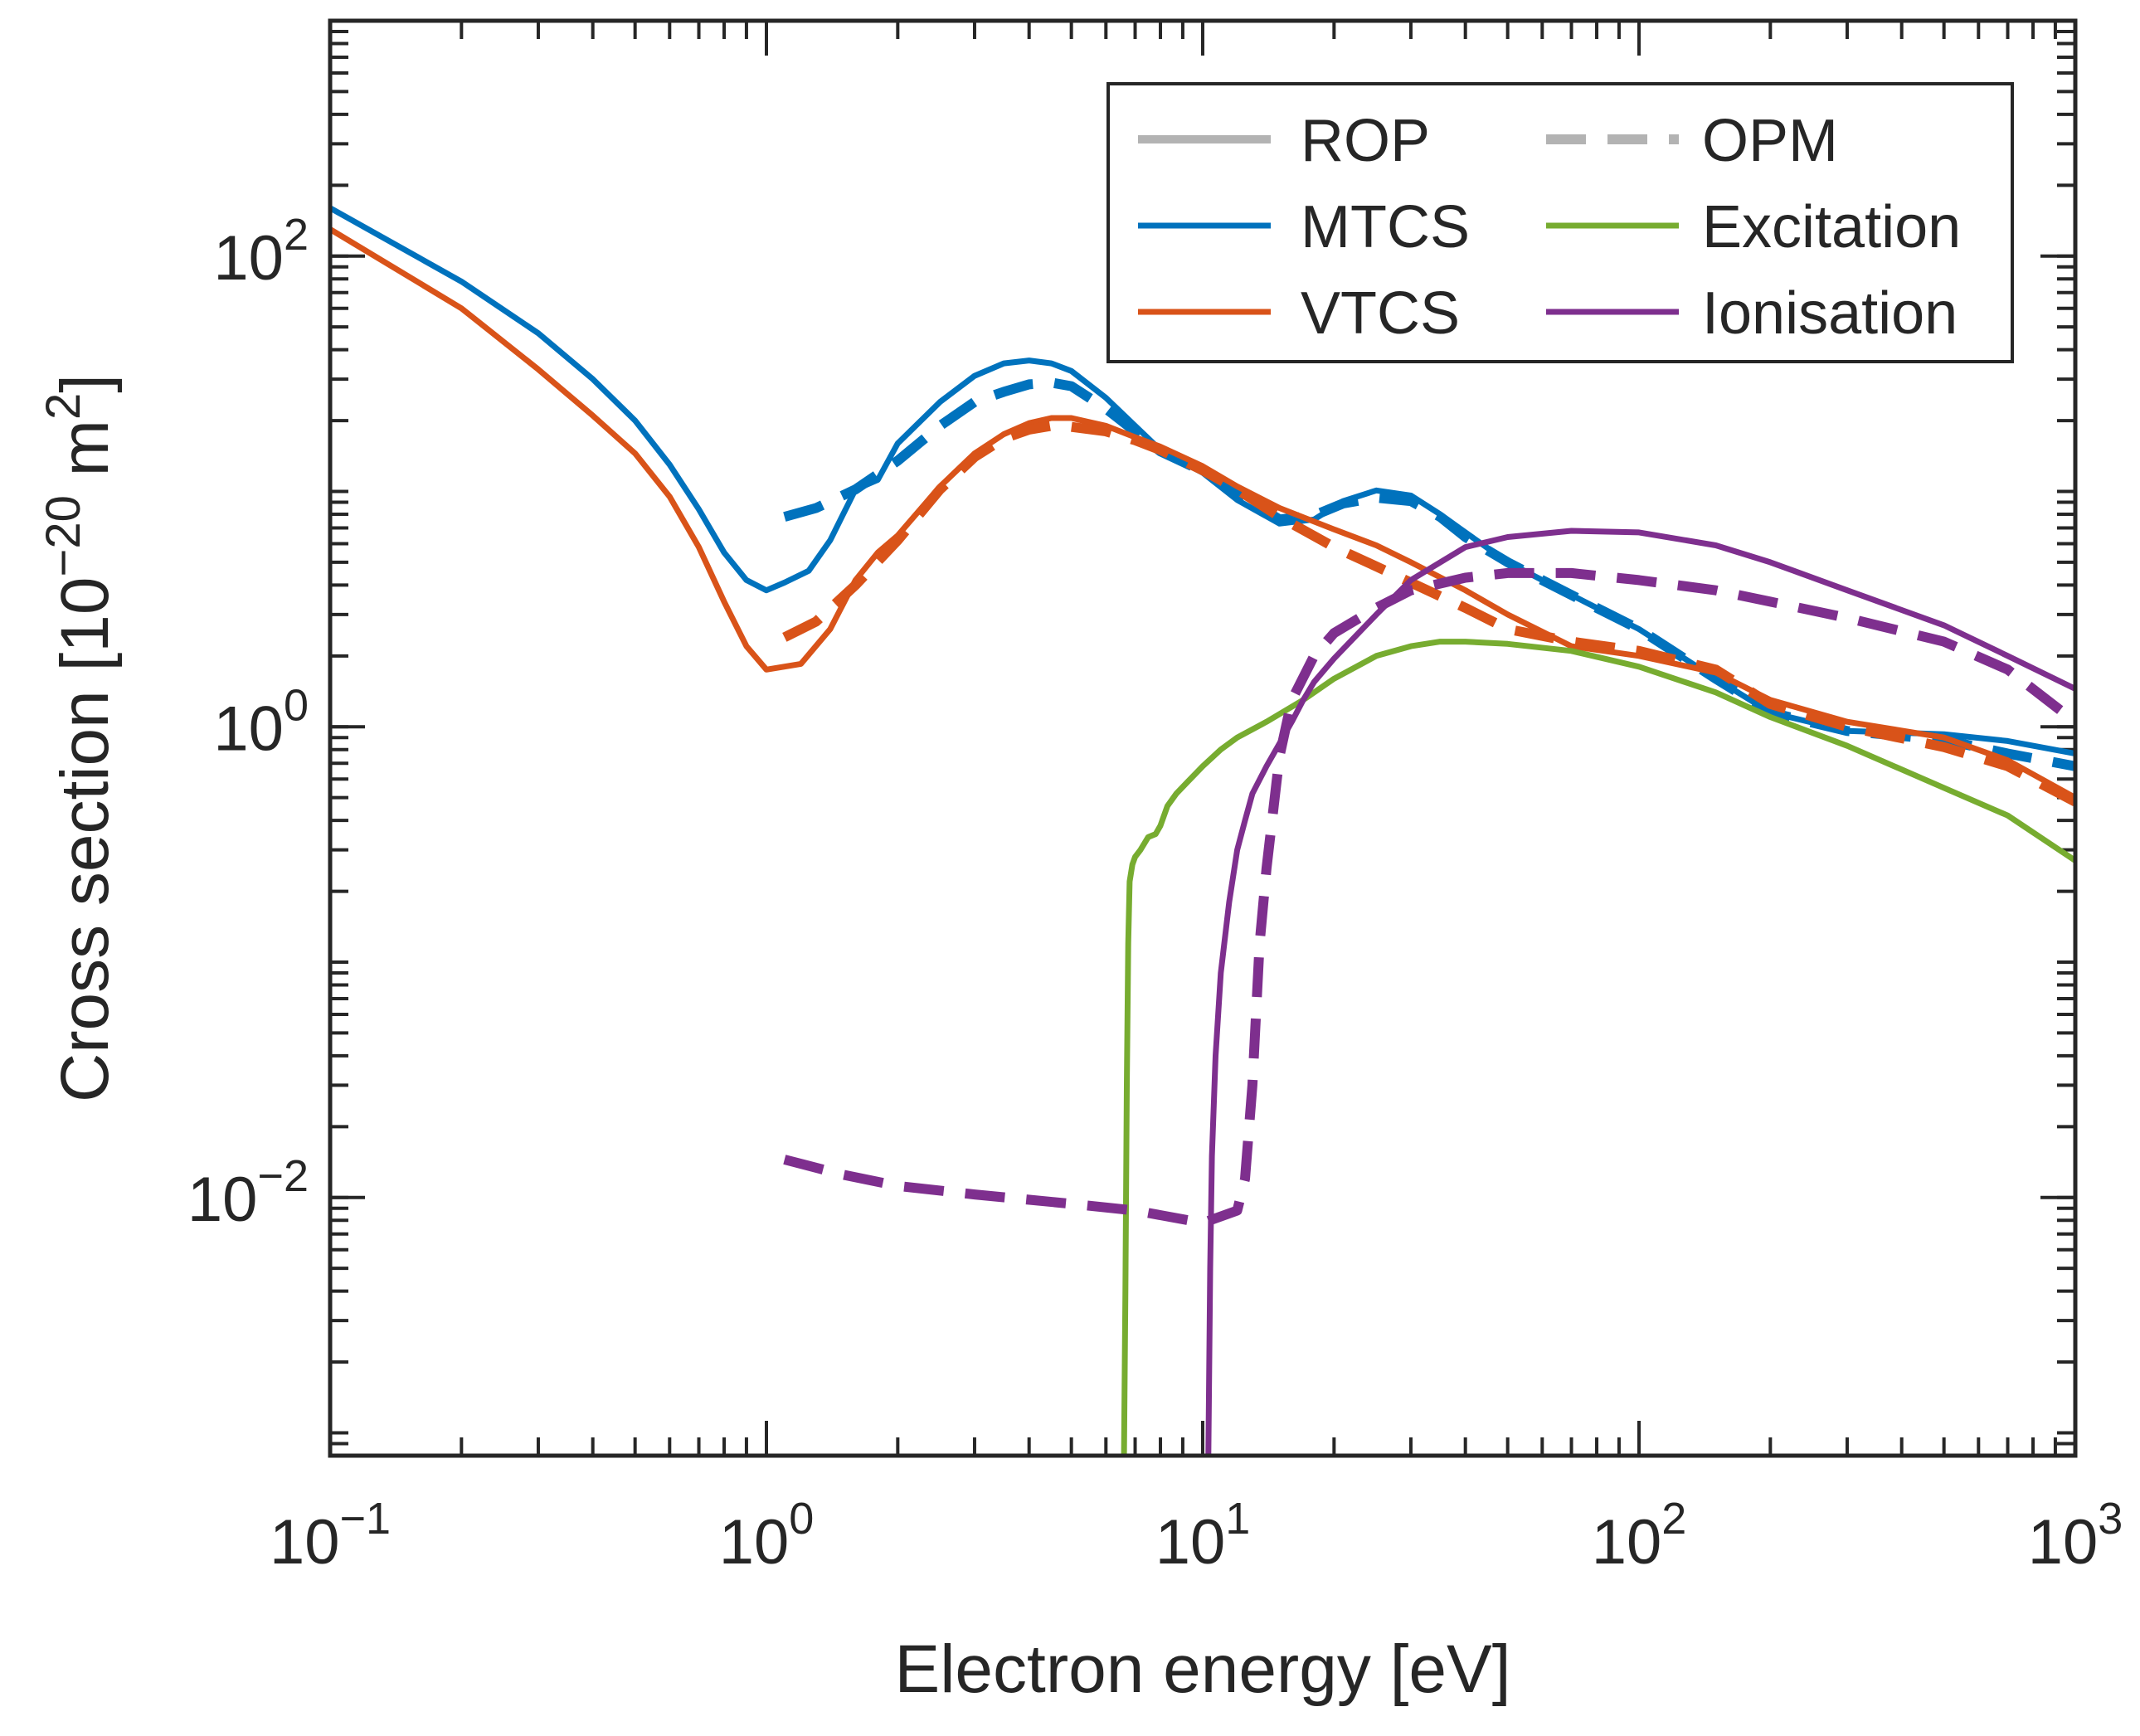  What do you see at coordinates (297, 235) in the screenshot?
I see `y-tick-exp: 2` at bounding box center [297, 235].